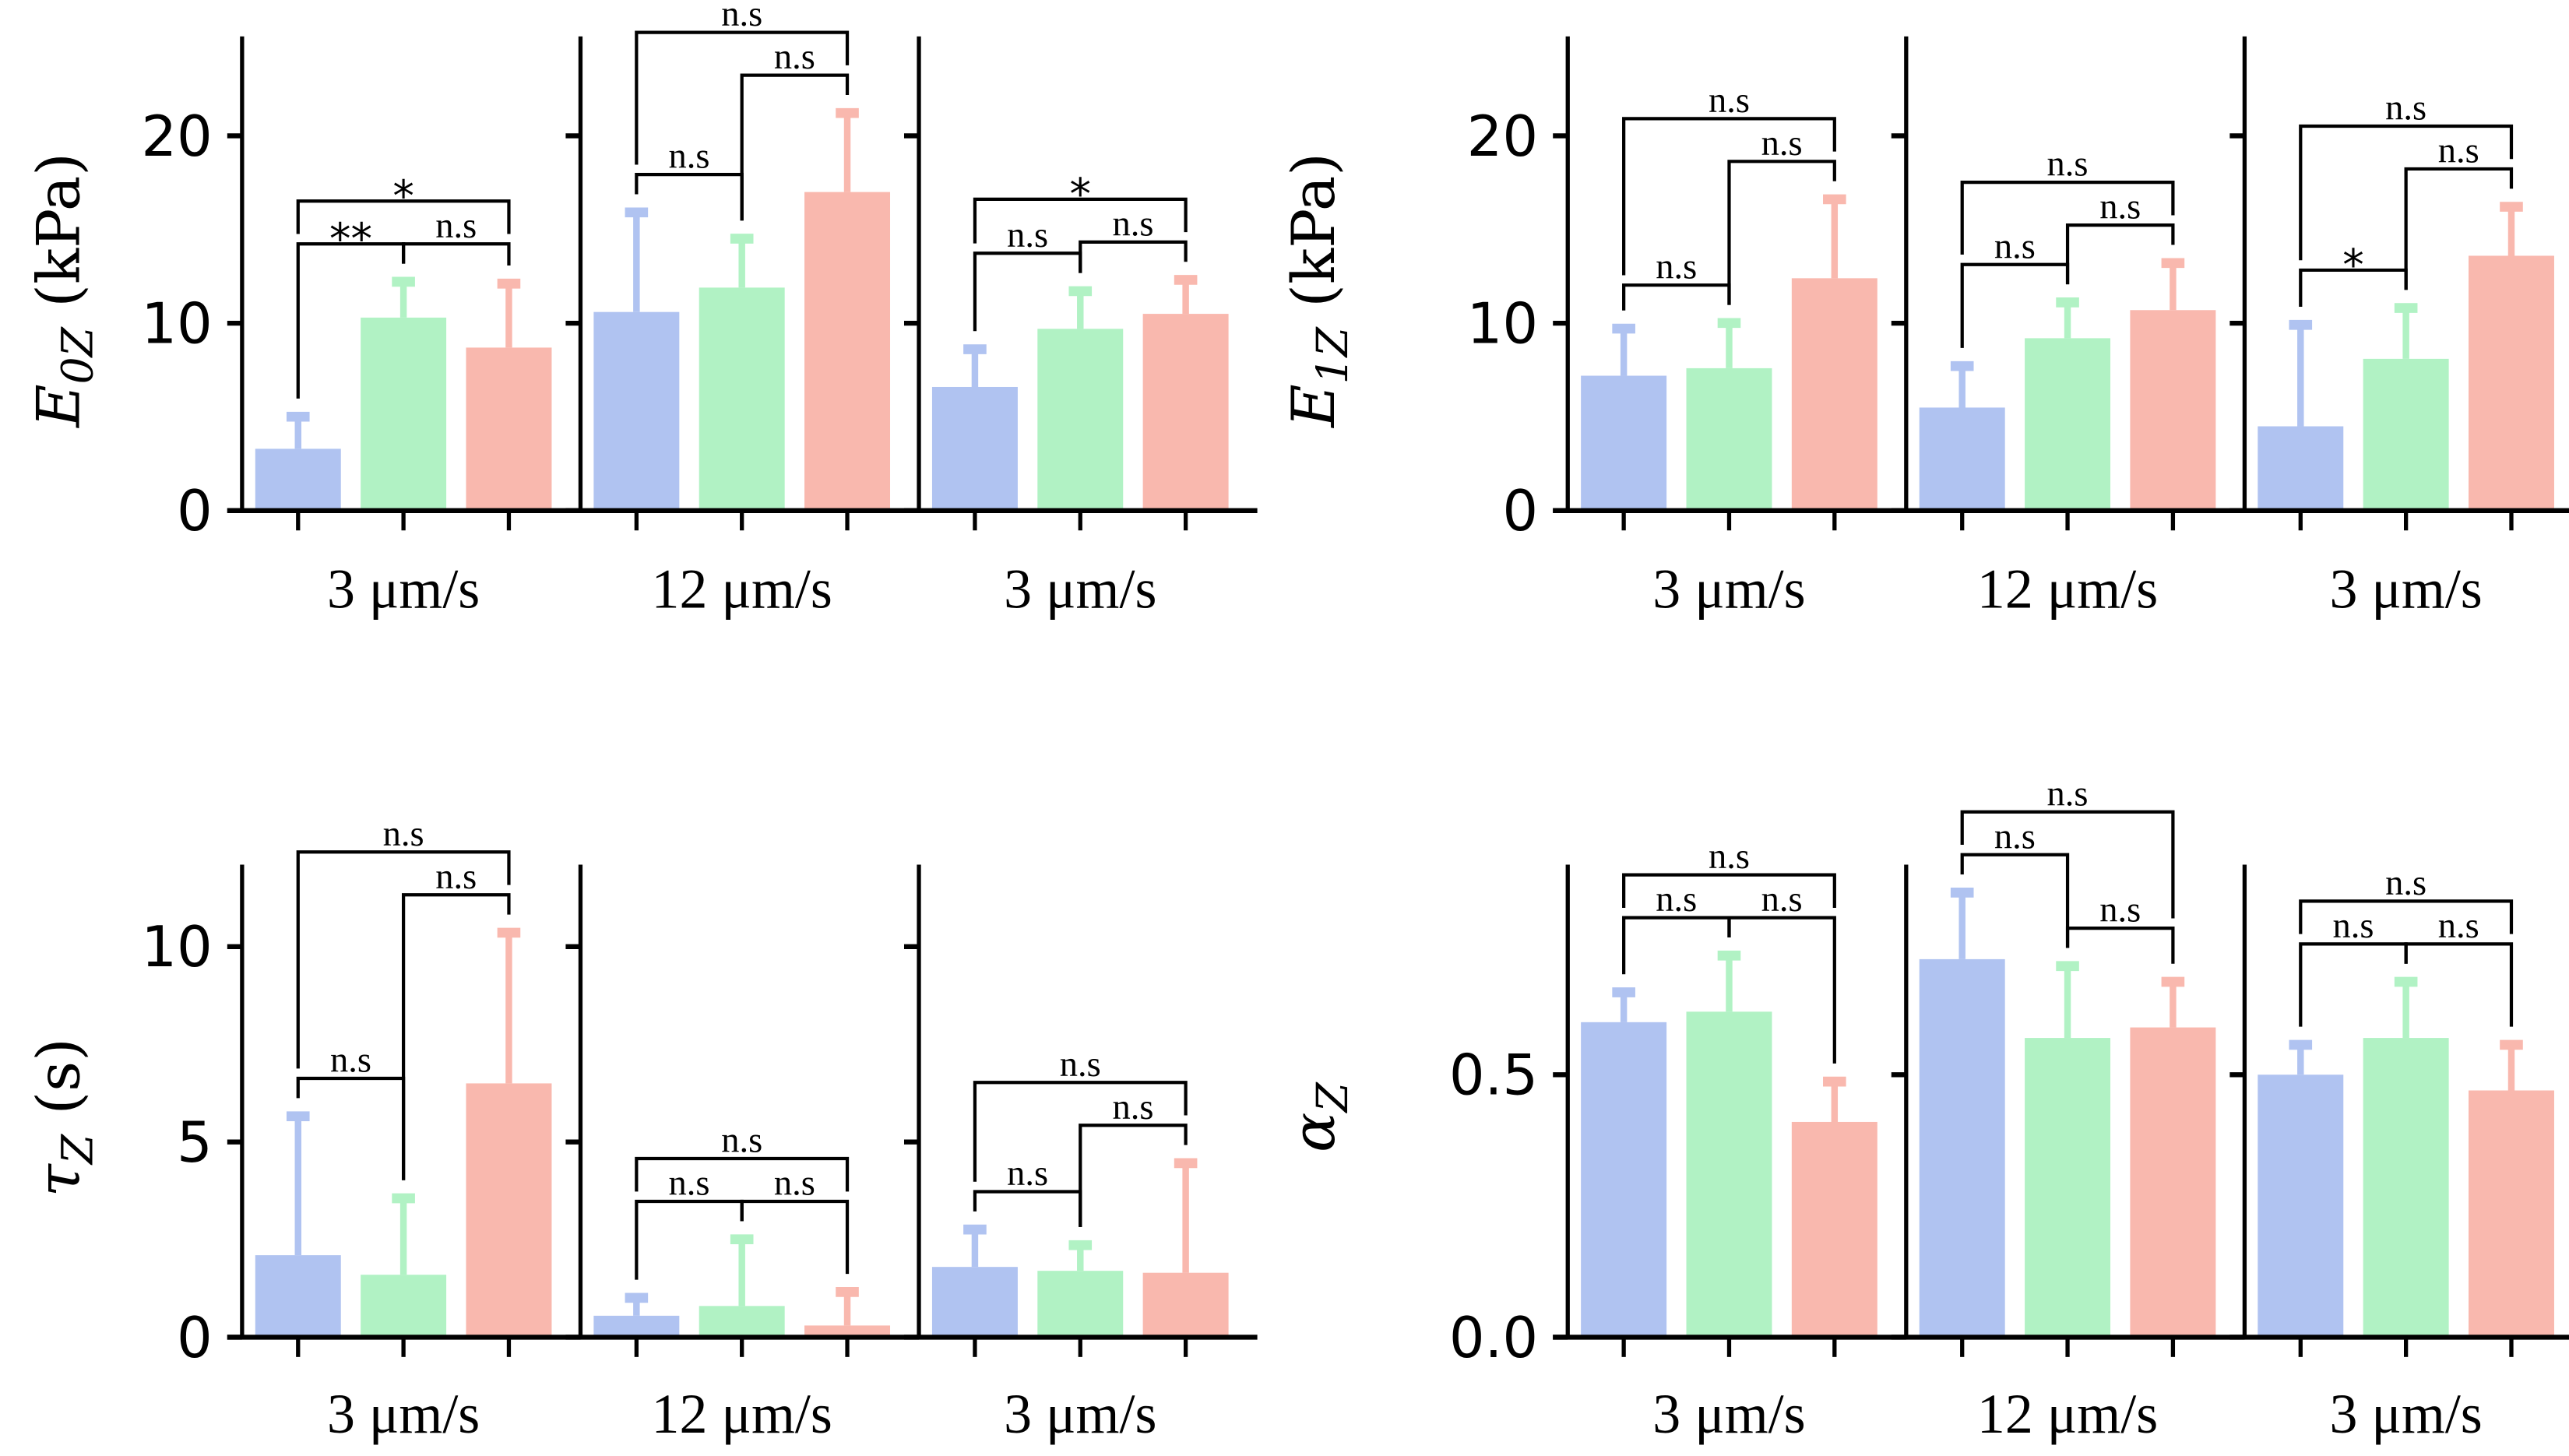  What do you see at coordinates (1332, 355) in the screenshot?
I see `y-label-subscript: 1Z` at bounding box center [1332, 355].